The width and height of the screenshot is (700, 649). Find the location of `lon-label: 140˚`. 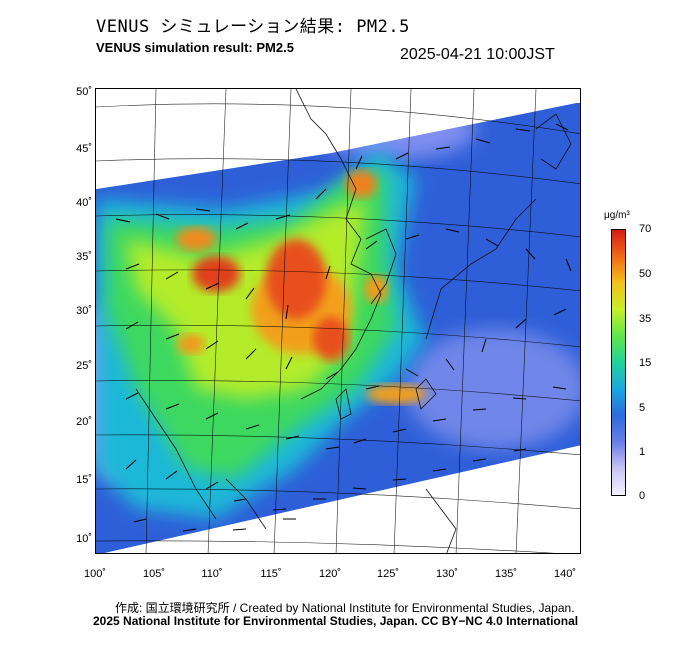

lon-label: 140˚ is located at coordinates (565, 574).